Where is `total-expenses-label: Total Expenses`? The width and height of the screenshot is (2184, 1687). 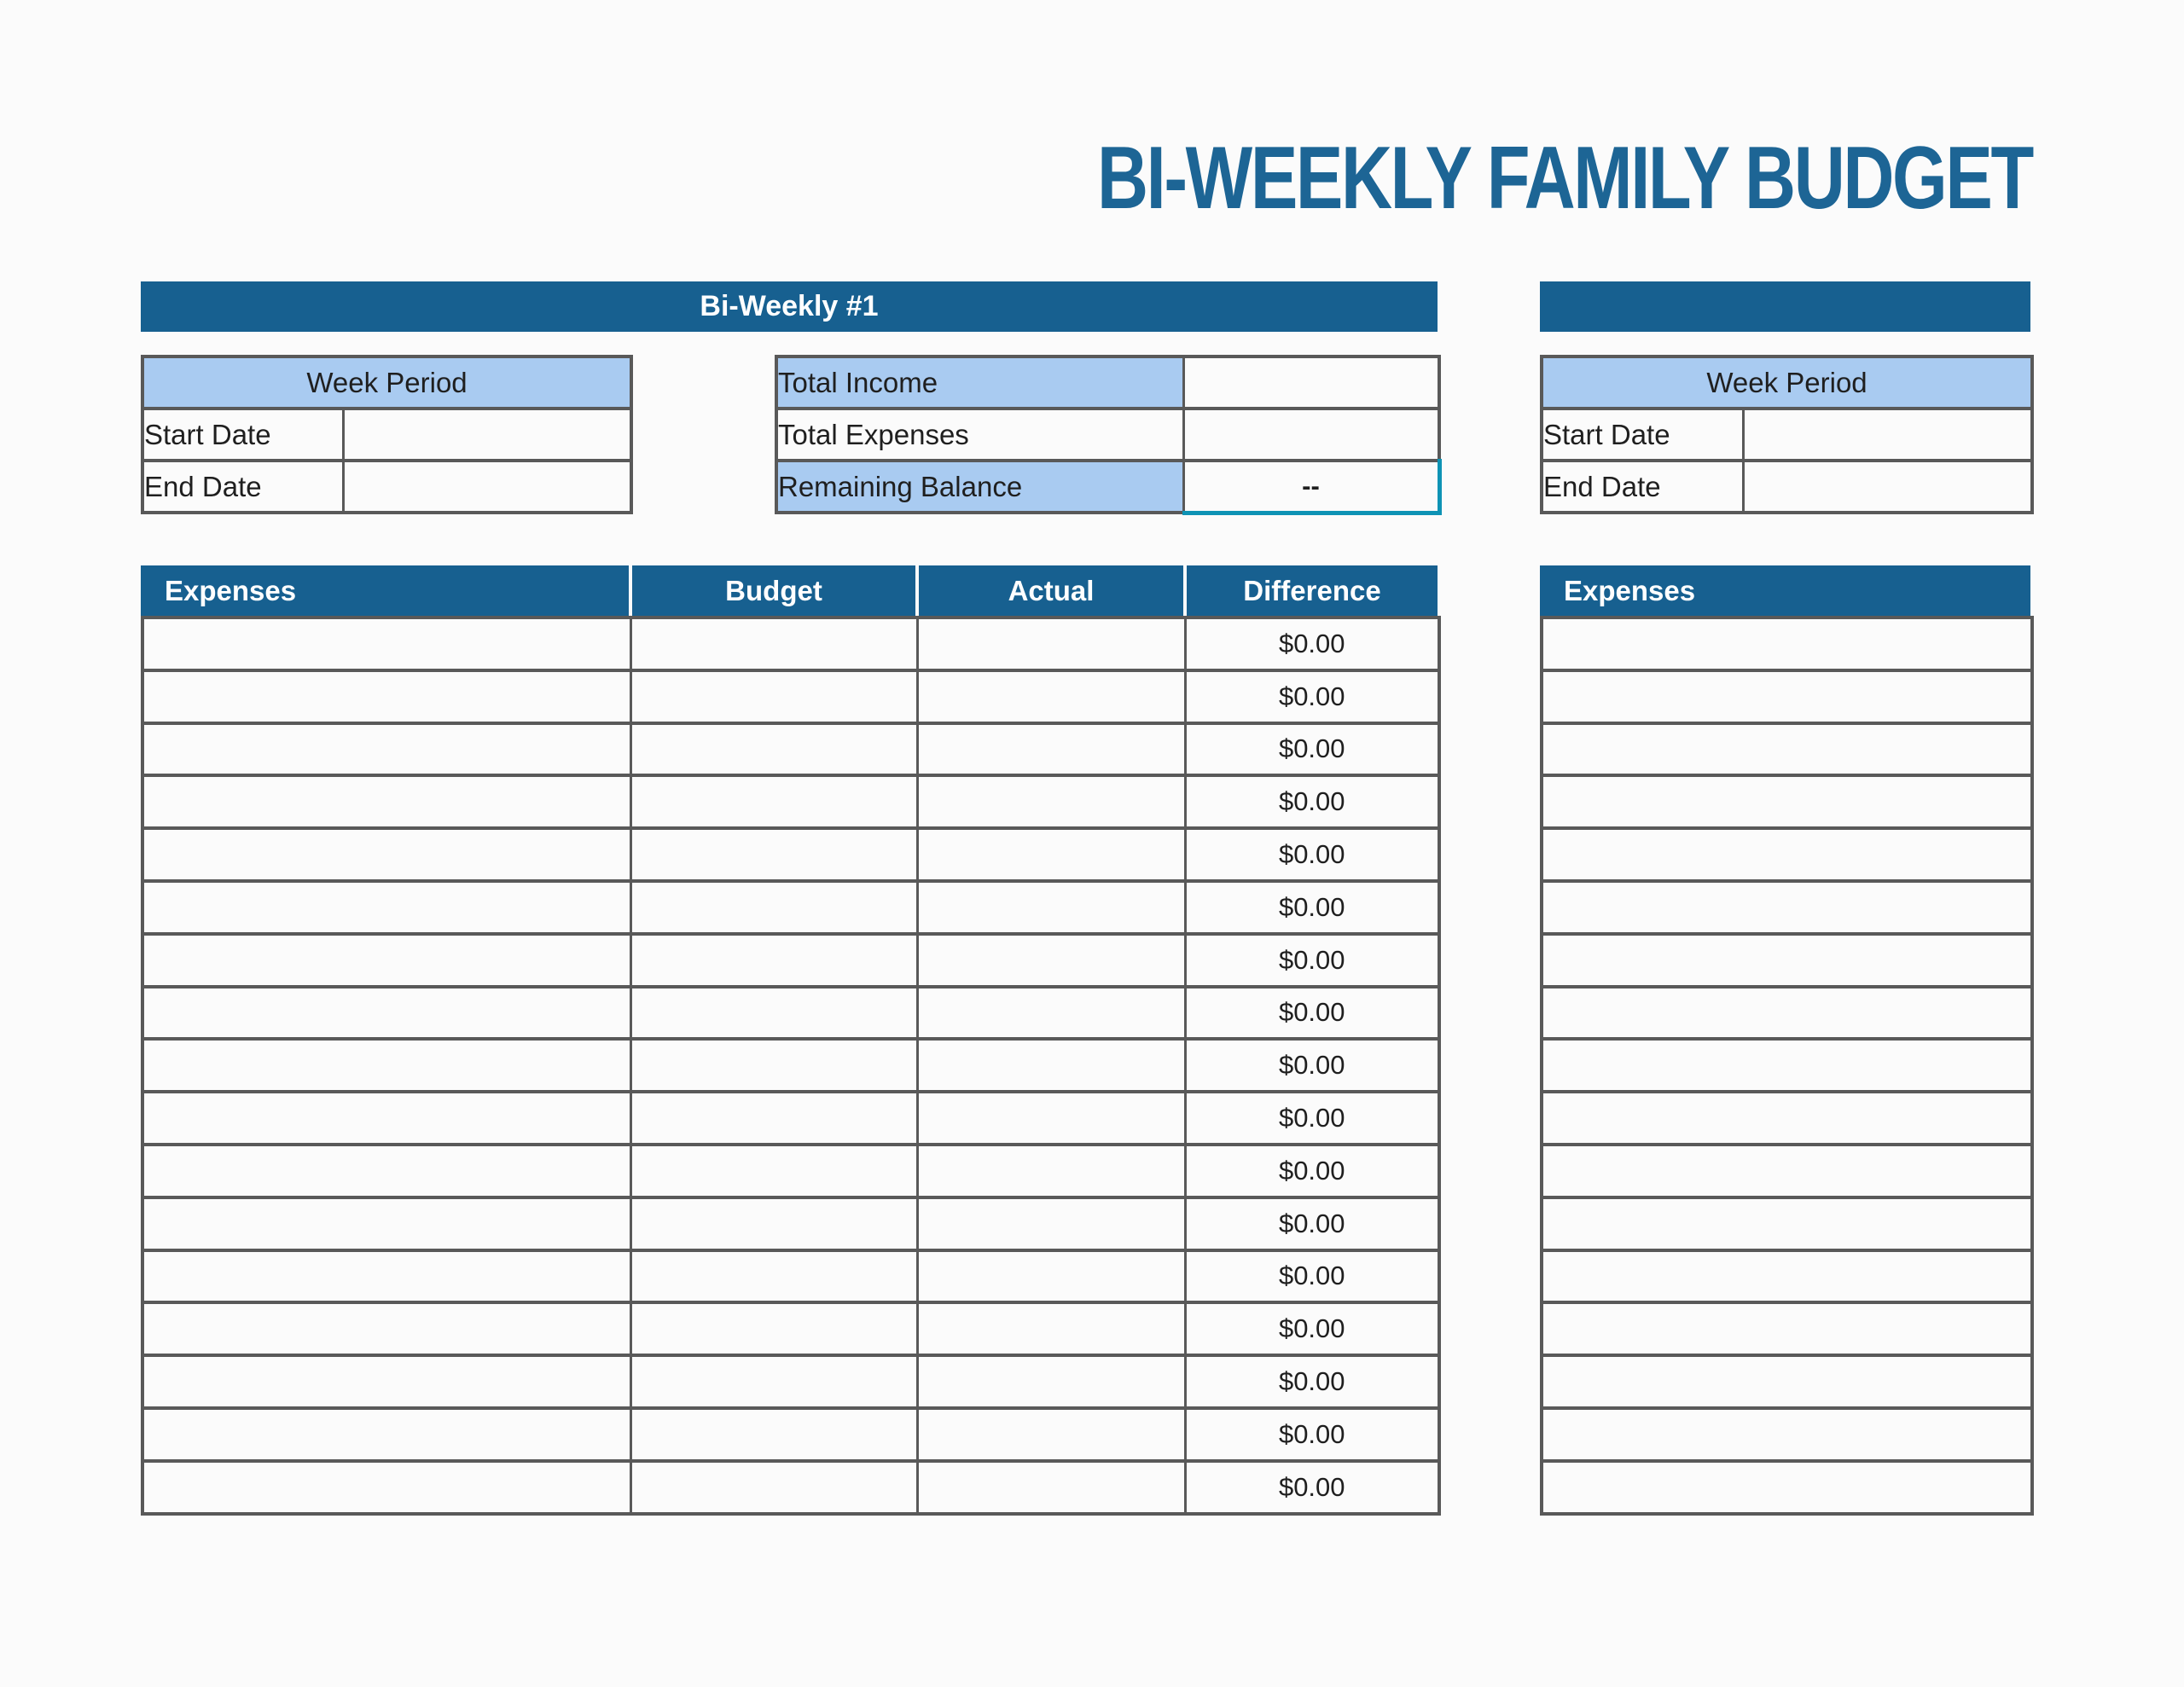 total-expenses-label: Total Expenses is located at coordinates (980, 435).